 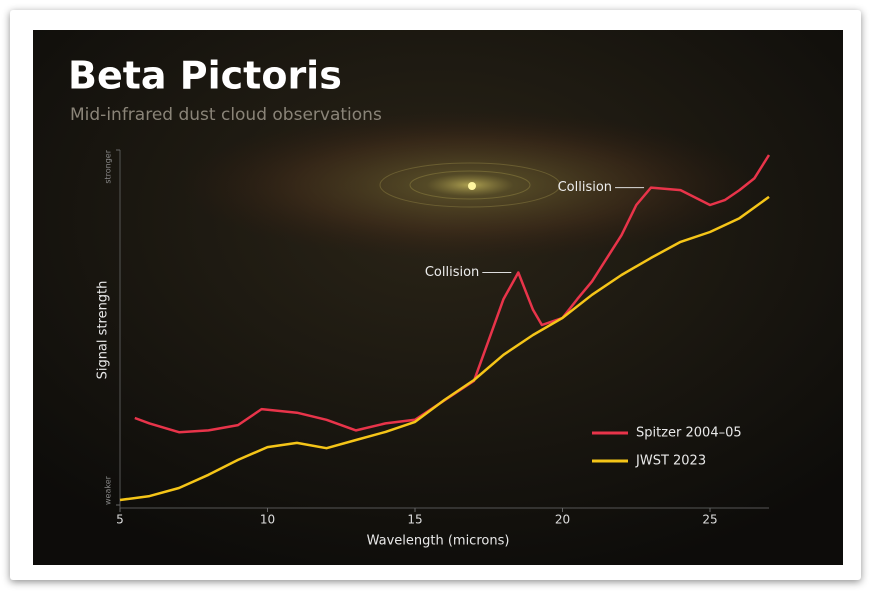 I want to click on x-tick-label: 20, so click(x=562, y=520).